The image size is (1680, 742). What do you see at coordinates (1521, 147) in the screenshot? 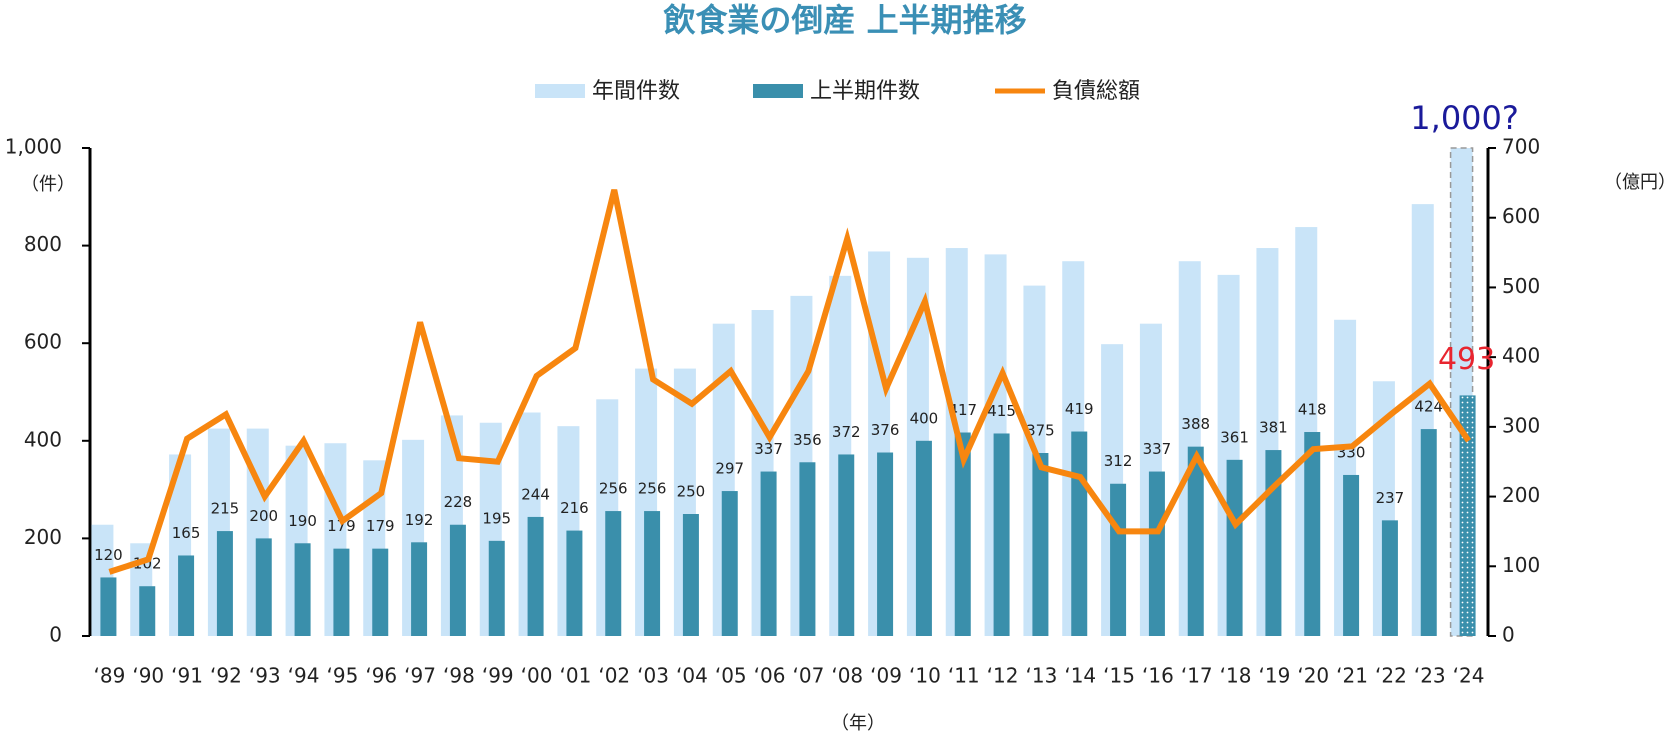
I see `y2-tick-label: 700` at bounding box center [1521, 147].